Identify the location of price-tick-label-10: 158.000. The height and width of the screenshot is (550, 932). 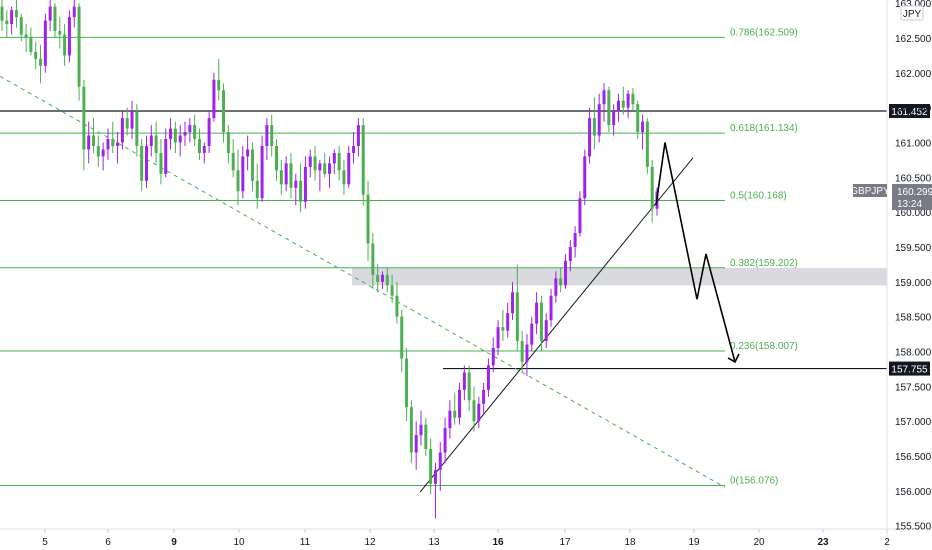
(913, 353).